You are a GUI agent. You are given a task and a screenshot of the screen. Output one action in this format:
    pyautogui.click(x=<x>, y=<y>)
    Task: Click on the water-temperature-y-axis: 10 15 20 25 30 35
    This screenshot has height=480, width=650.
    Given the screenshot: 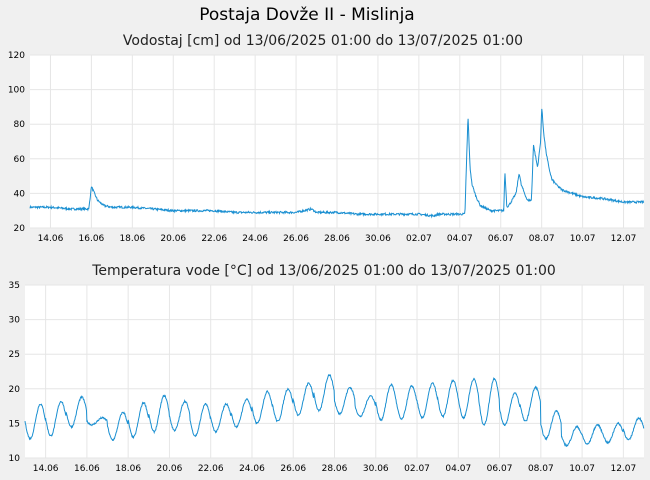 What is the action you would take?
    pyautogui.click(x=15, y=372)
    